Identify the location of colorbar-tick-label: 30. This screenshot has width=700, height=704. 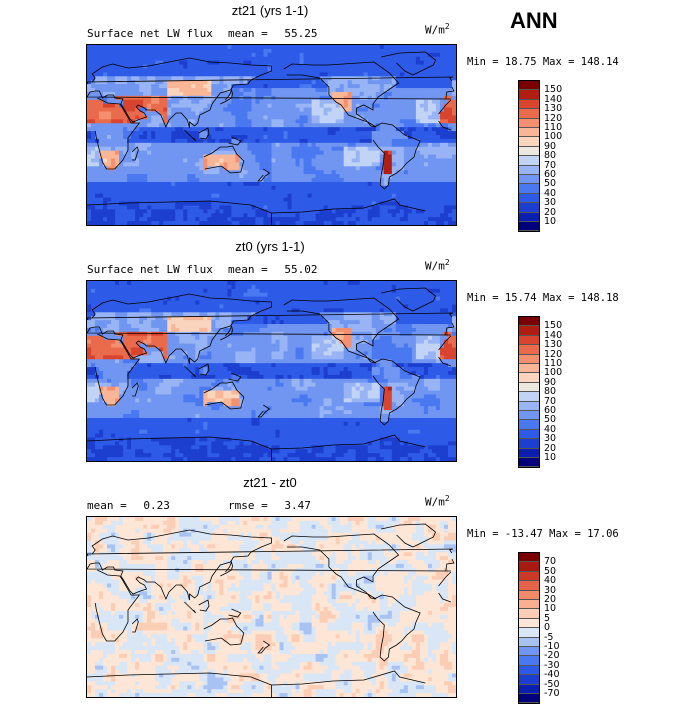
(550, 202).